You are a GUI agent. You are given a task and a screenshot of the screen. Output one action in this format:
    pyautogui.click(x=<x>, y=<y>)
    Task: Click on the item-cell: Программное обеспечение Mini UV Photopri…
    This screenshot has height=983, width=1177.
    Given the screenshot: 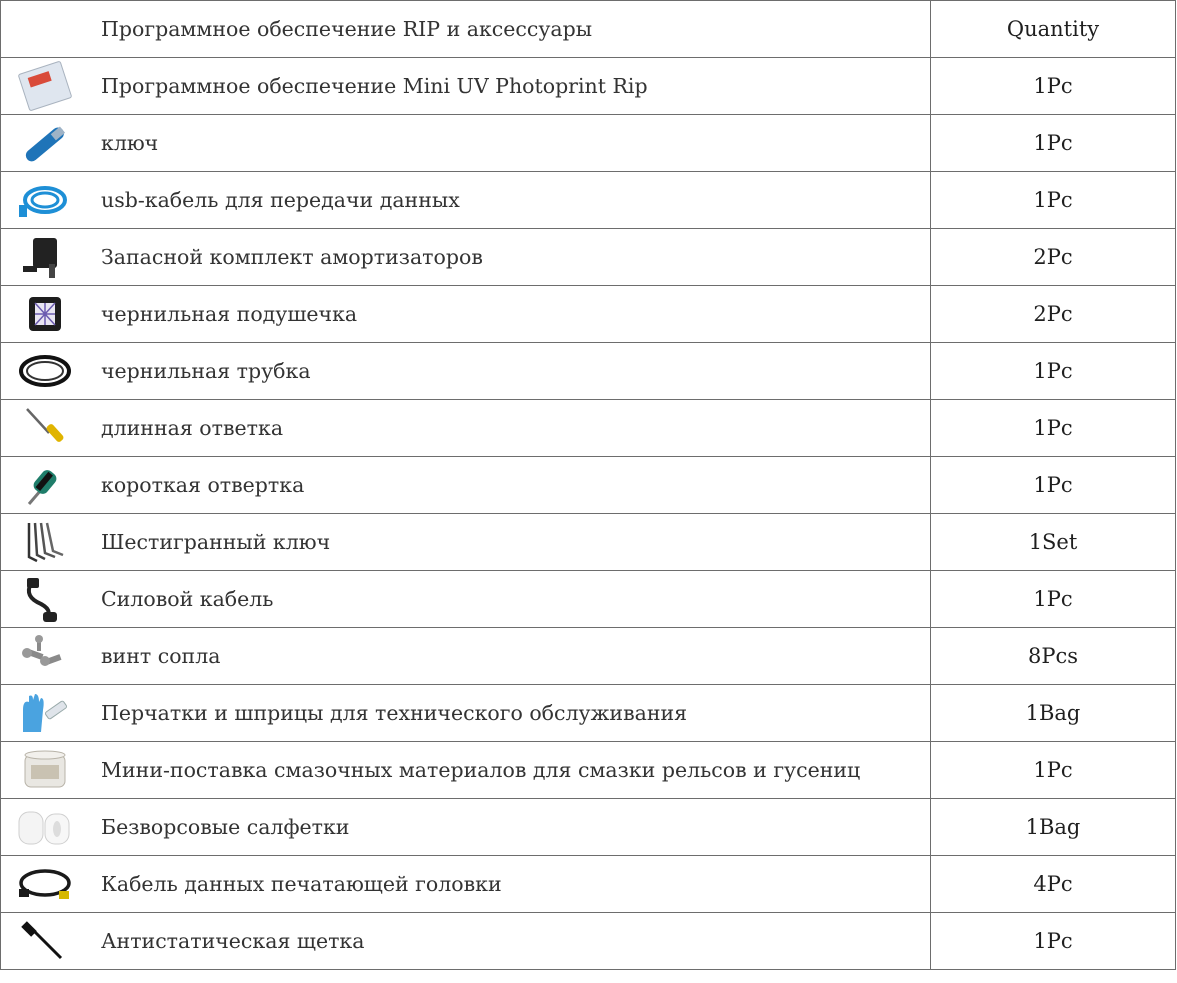 What is the action you would take?
    pyautogui.click(x=465, y=86)
    